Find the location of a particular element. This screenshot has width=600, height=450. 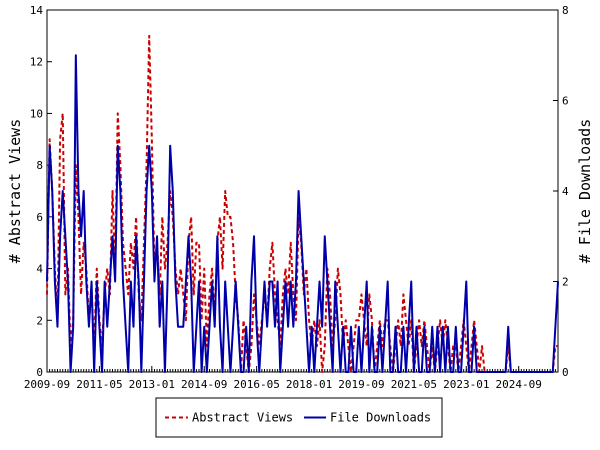

y-tick-label: 10 is located at coordinates (36, 113).